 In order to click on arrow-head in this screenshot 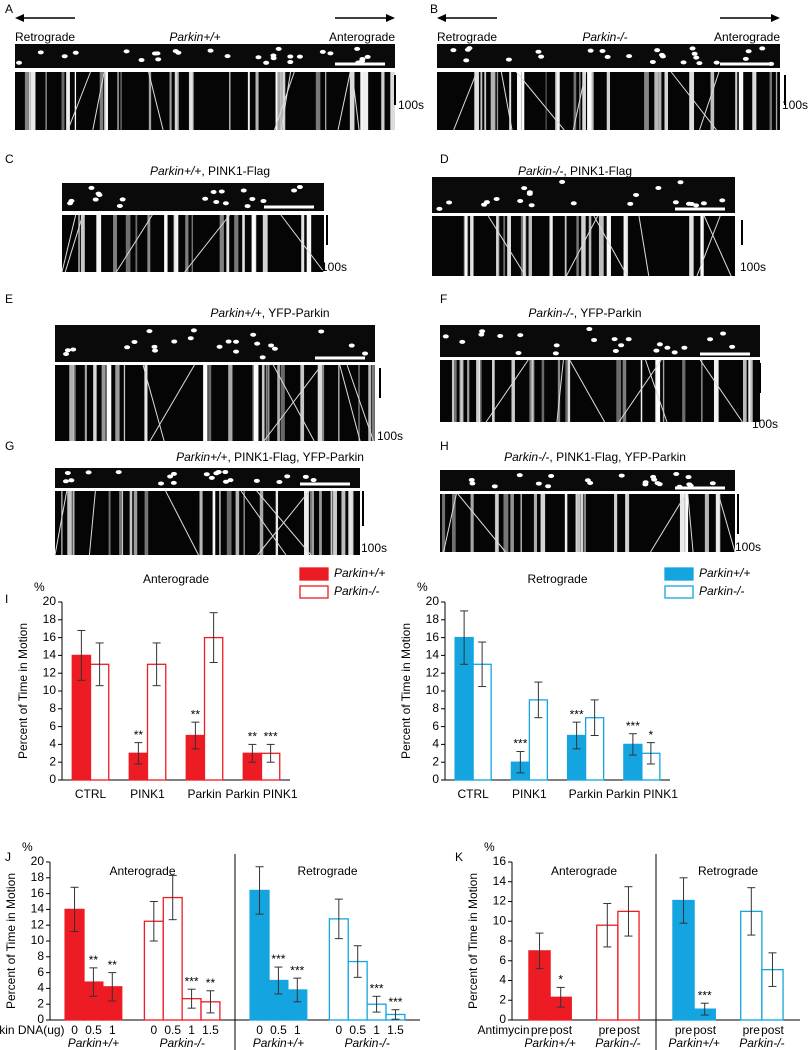, I will do `click(19, 18)`.